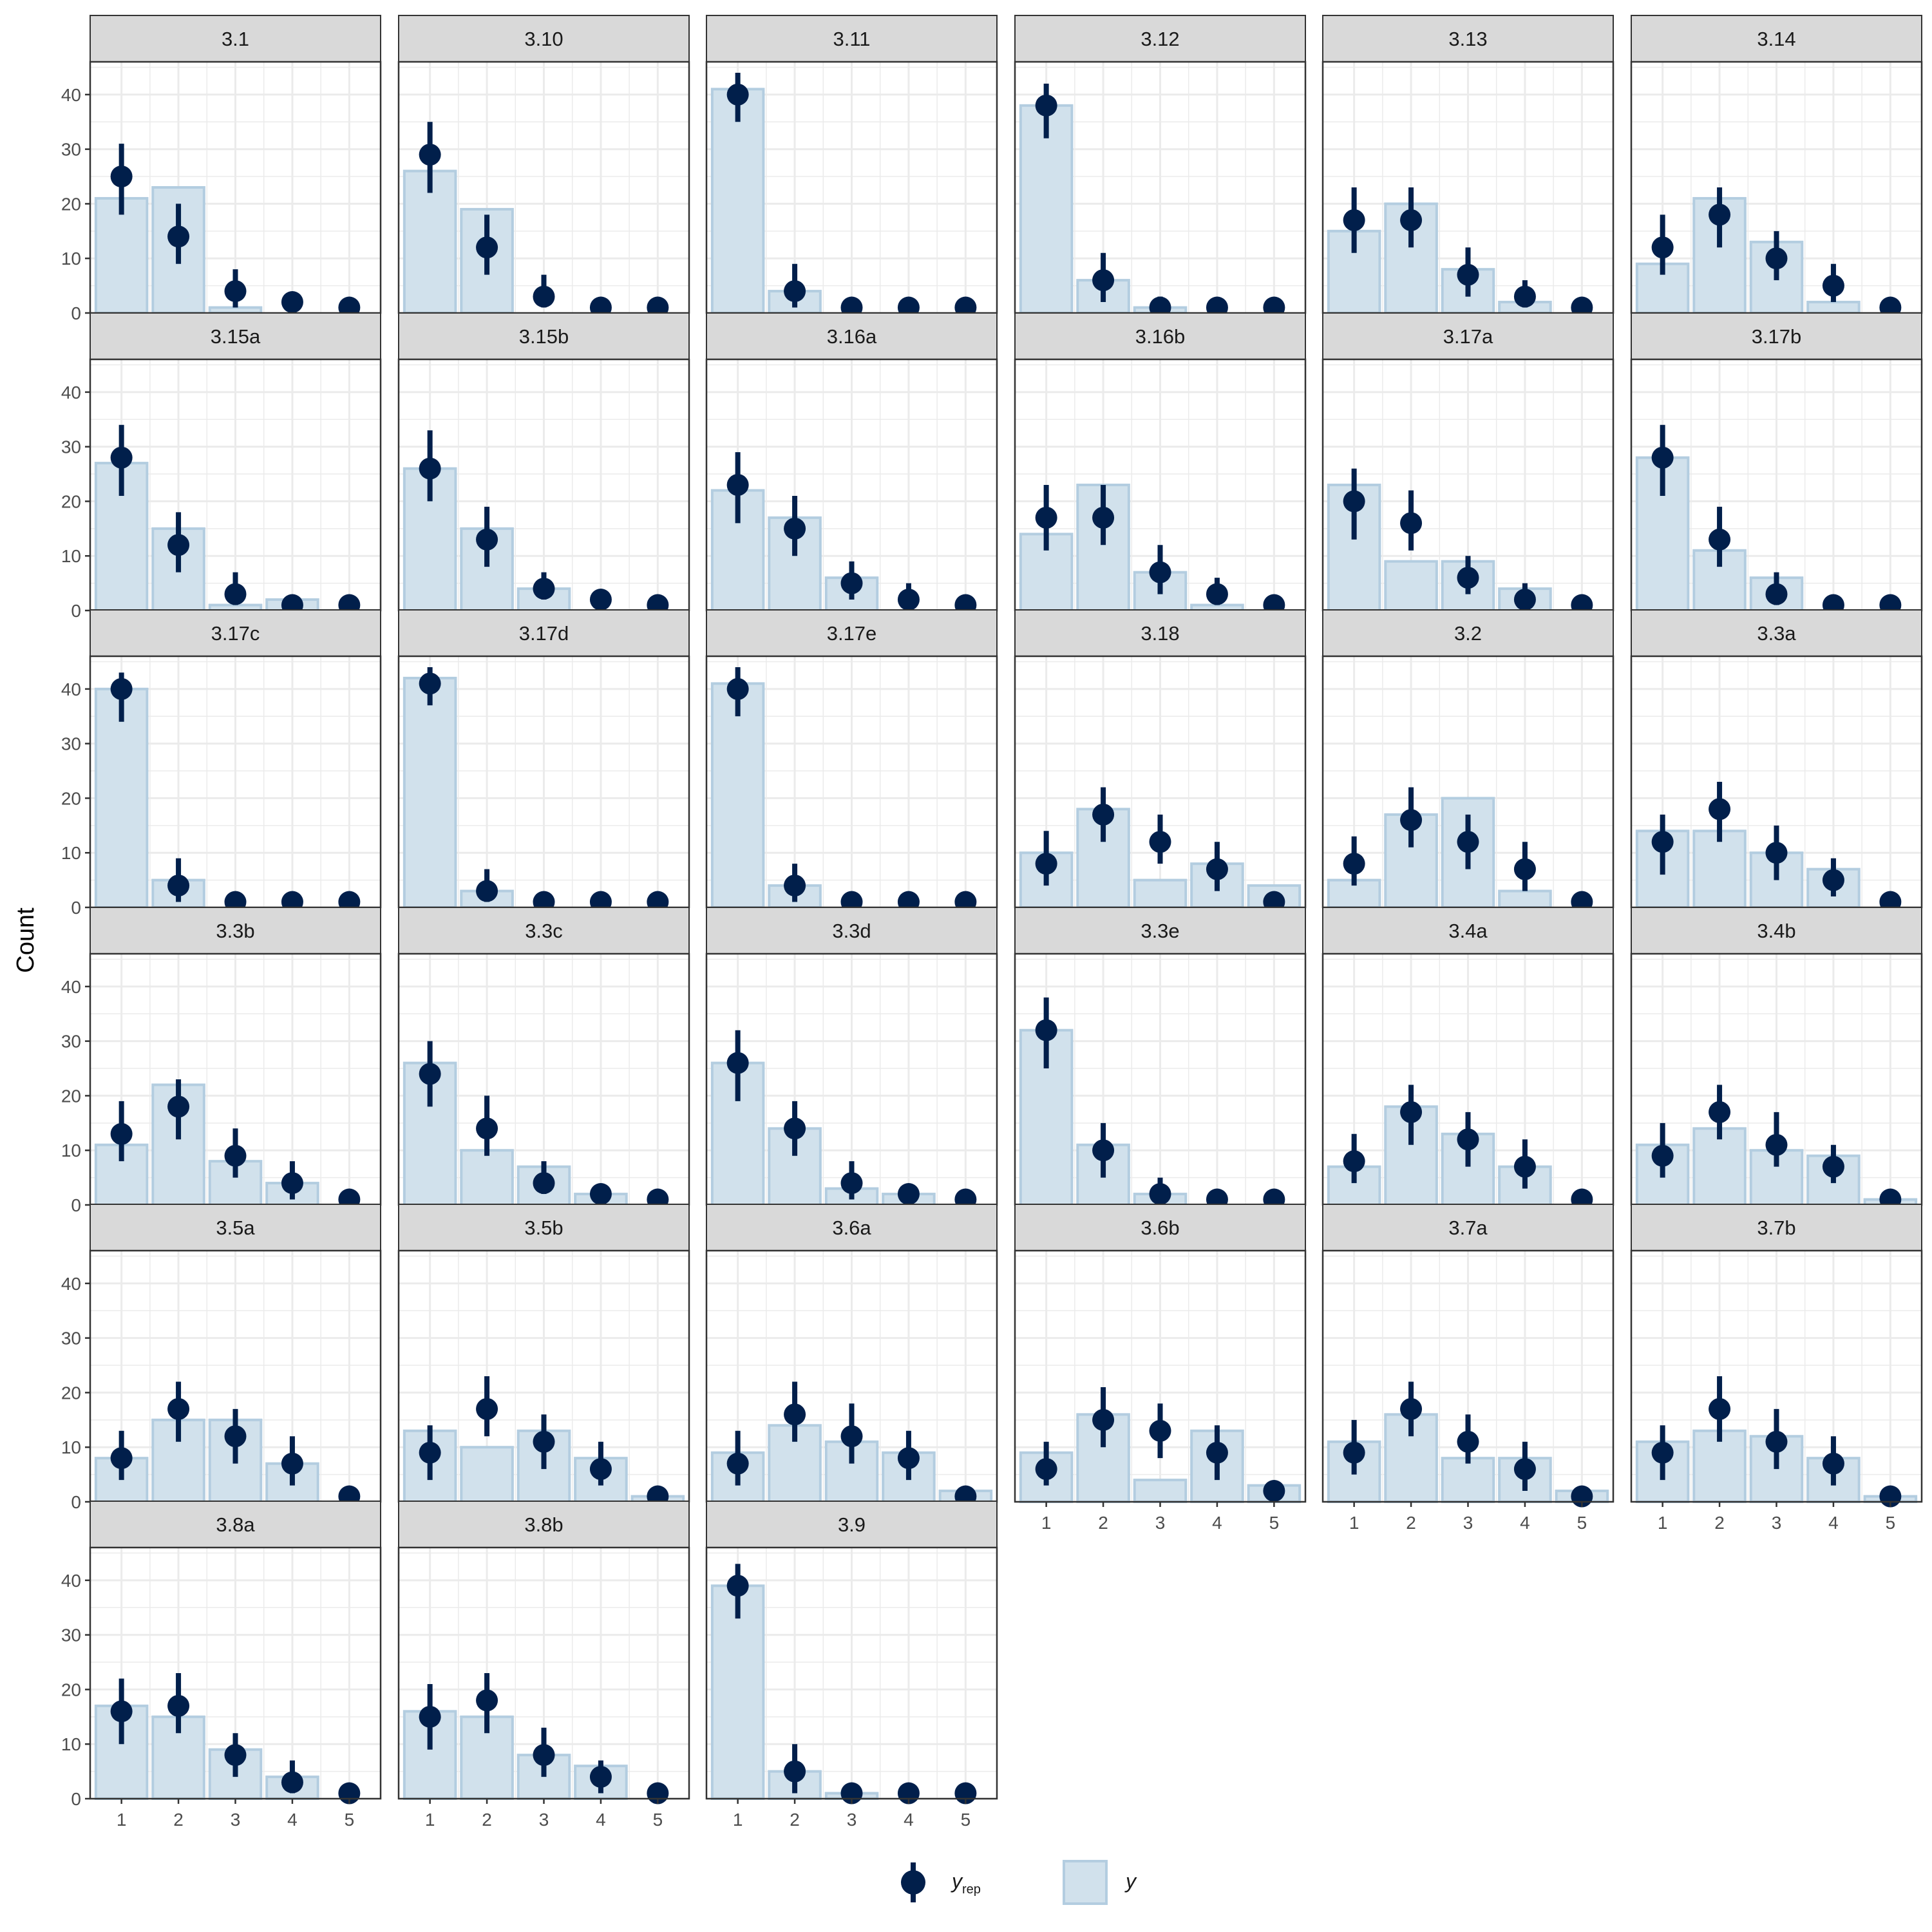  Describe the element at coordinates (1160, 634) in the screenshot. I see `facet-strip-label: 3.18` at that location.